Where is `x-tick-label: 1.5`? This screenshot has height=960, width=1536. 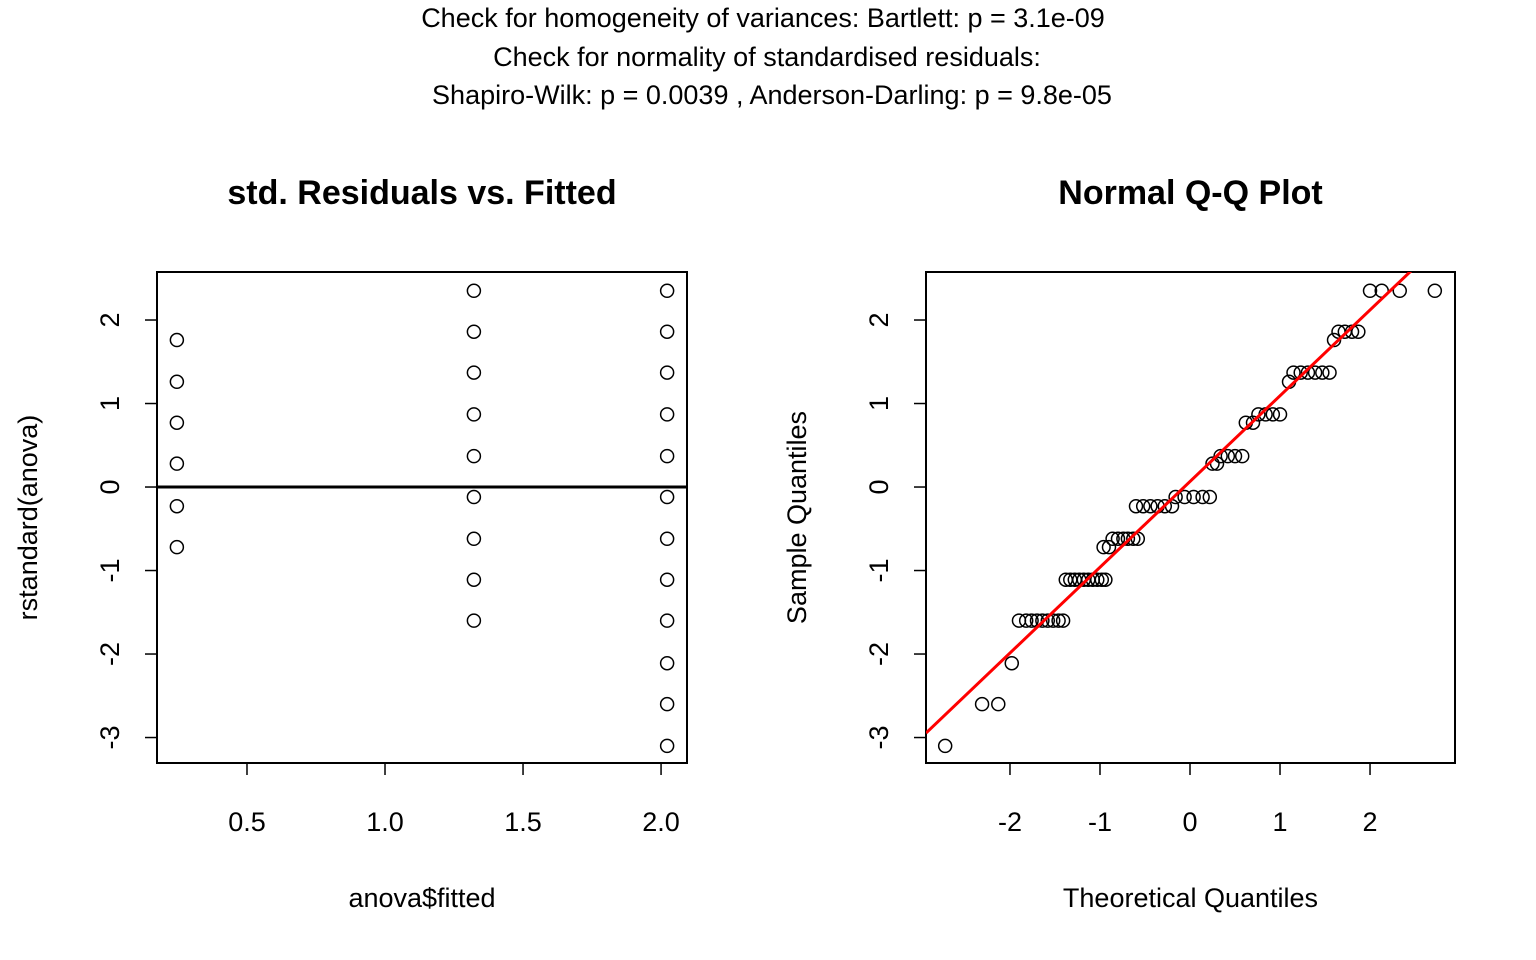 x-tick-label: 1.5 is located at coordinates (523, 822).